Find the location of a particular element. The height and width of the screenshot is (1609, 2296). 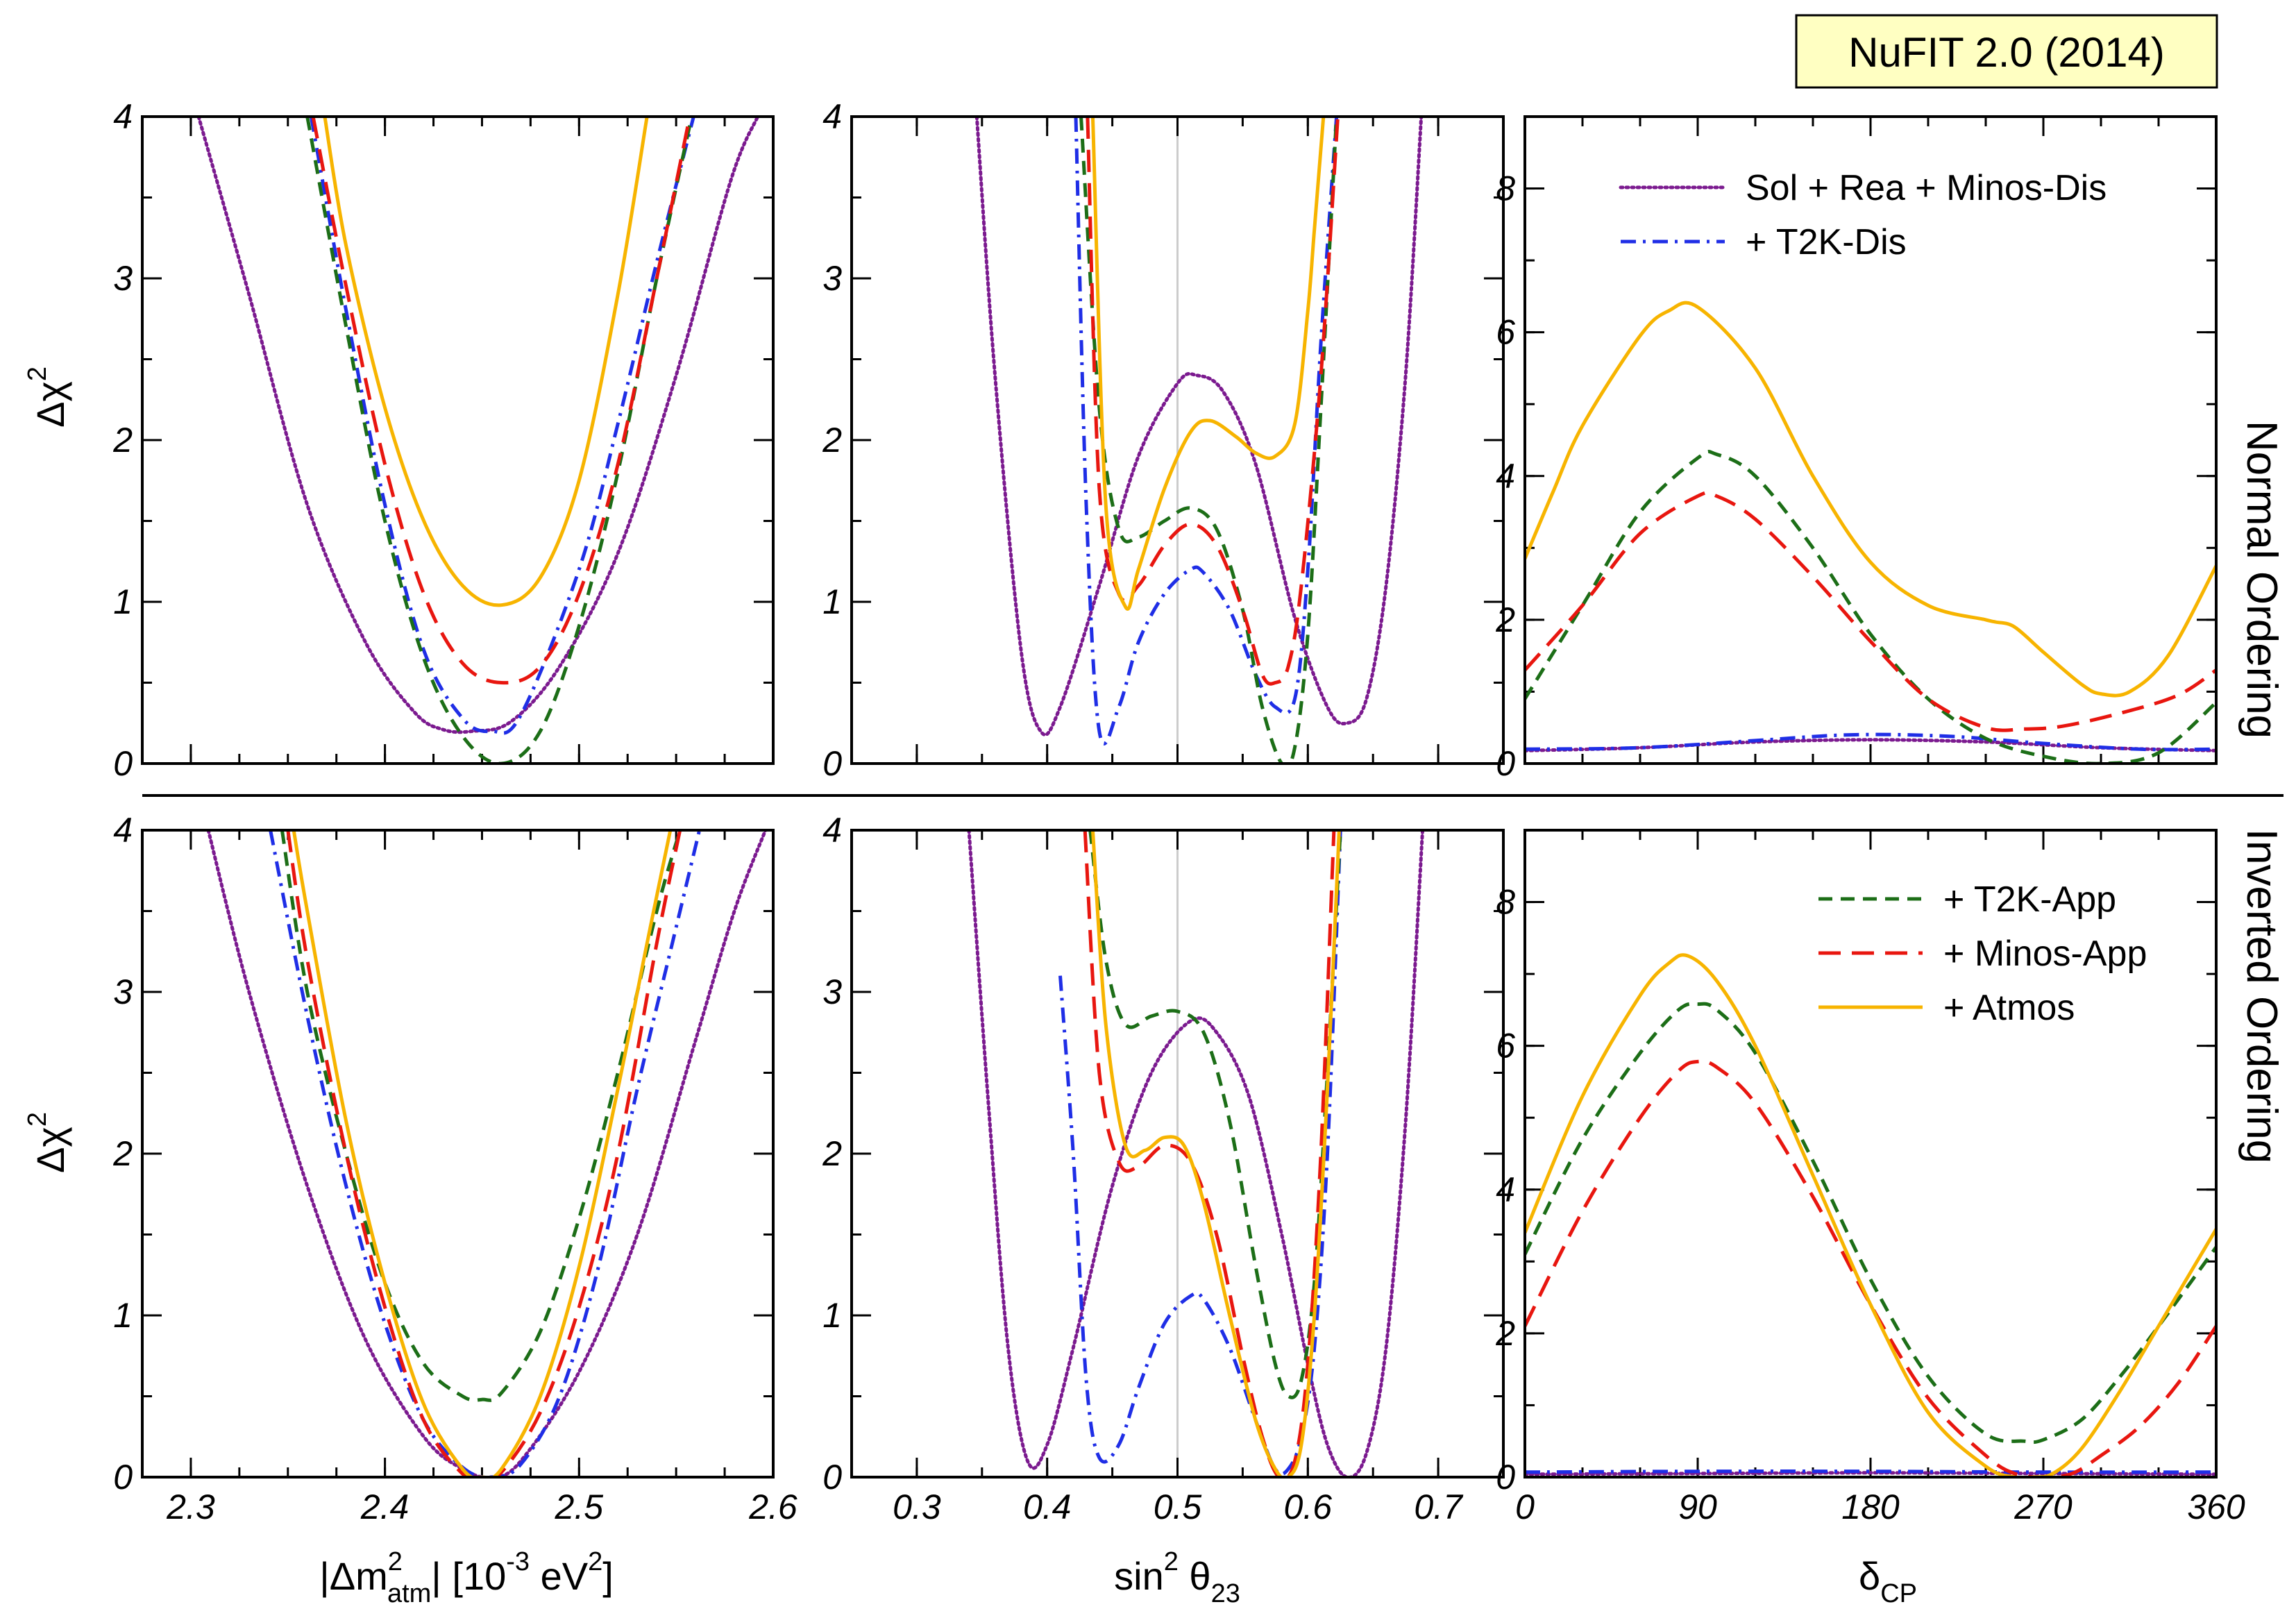

x-dm-b: | [10 is located at coordinates (468, 1576).